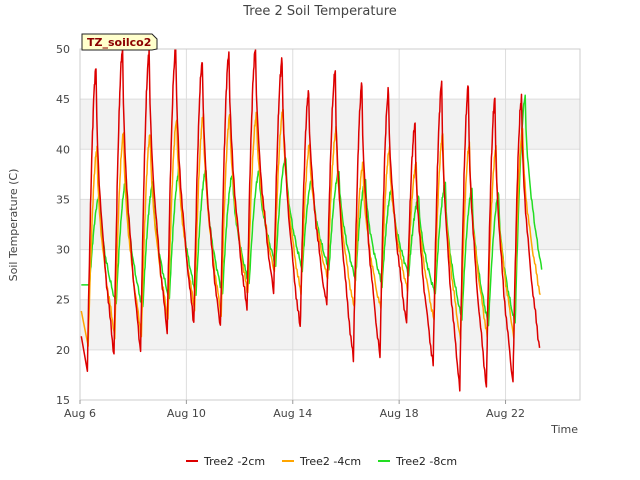 This screenshot has width=640, height=480. Describe the element at coordinates (234, 461) in the screenshot. I see `legend-label: Tree2 -2cm` at that location.